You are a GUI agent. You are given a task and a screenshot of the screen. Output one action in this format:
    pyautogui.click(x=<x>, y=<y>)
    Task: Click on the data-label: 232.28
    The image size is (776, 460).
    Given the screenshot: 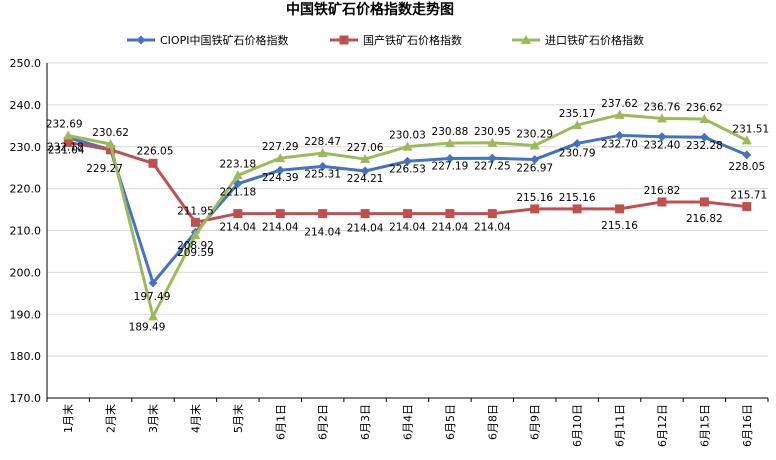 What is the action you would take?
    pyautogui.click(x=704, y=146)
    